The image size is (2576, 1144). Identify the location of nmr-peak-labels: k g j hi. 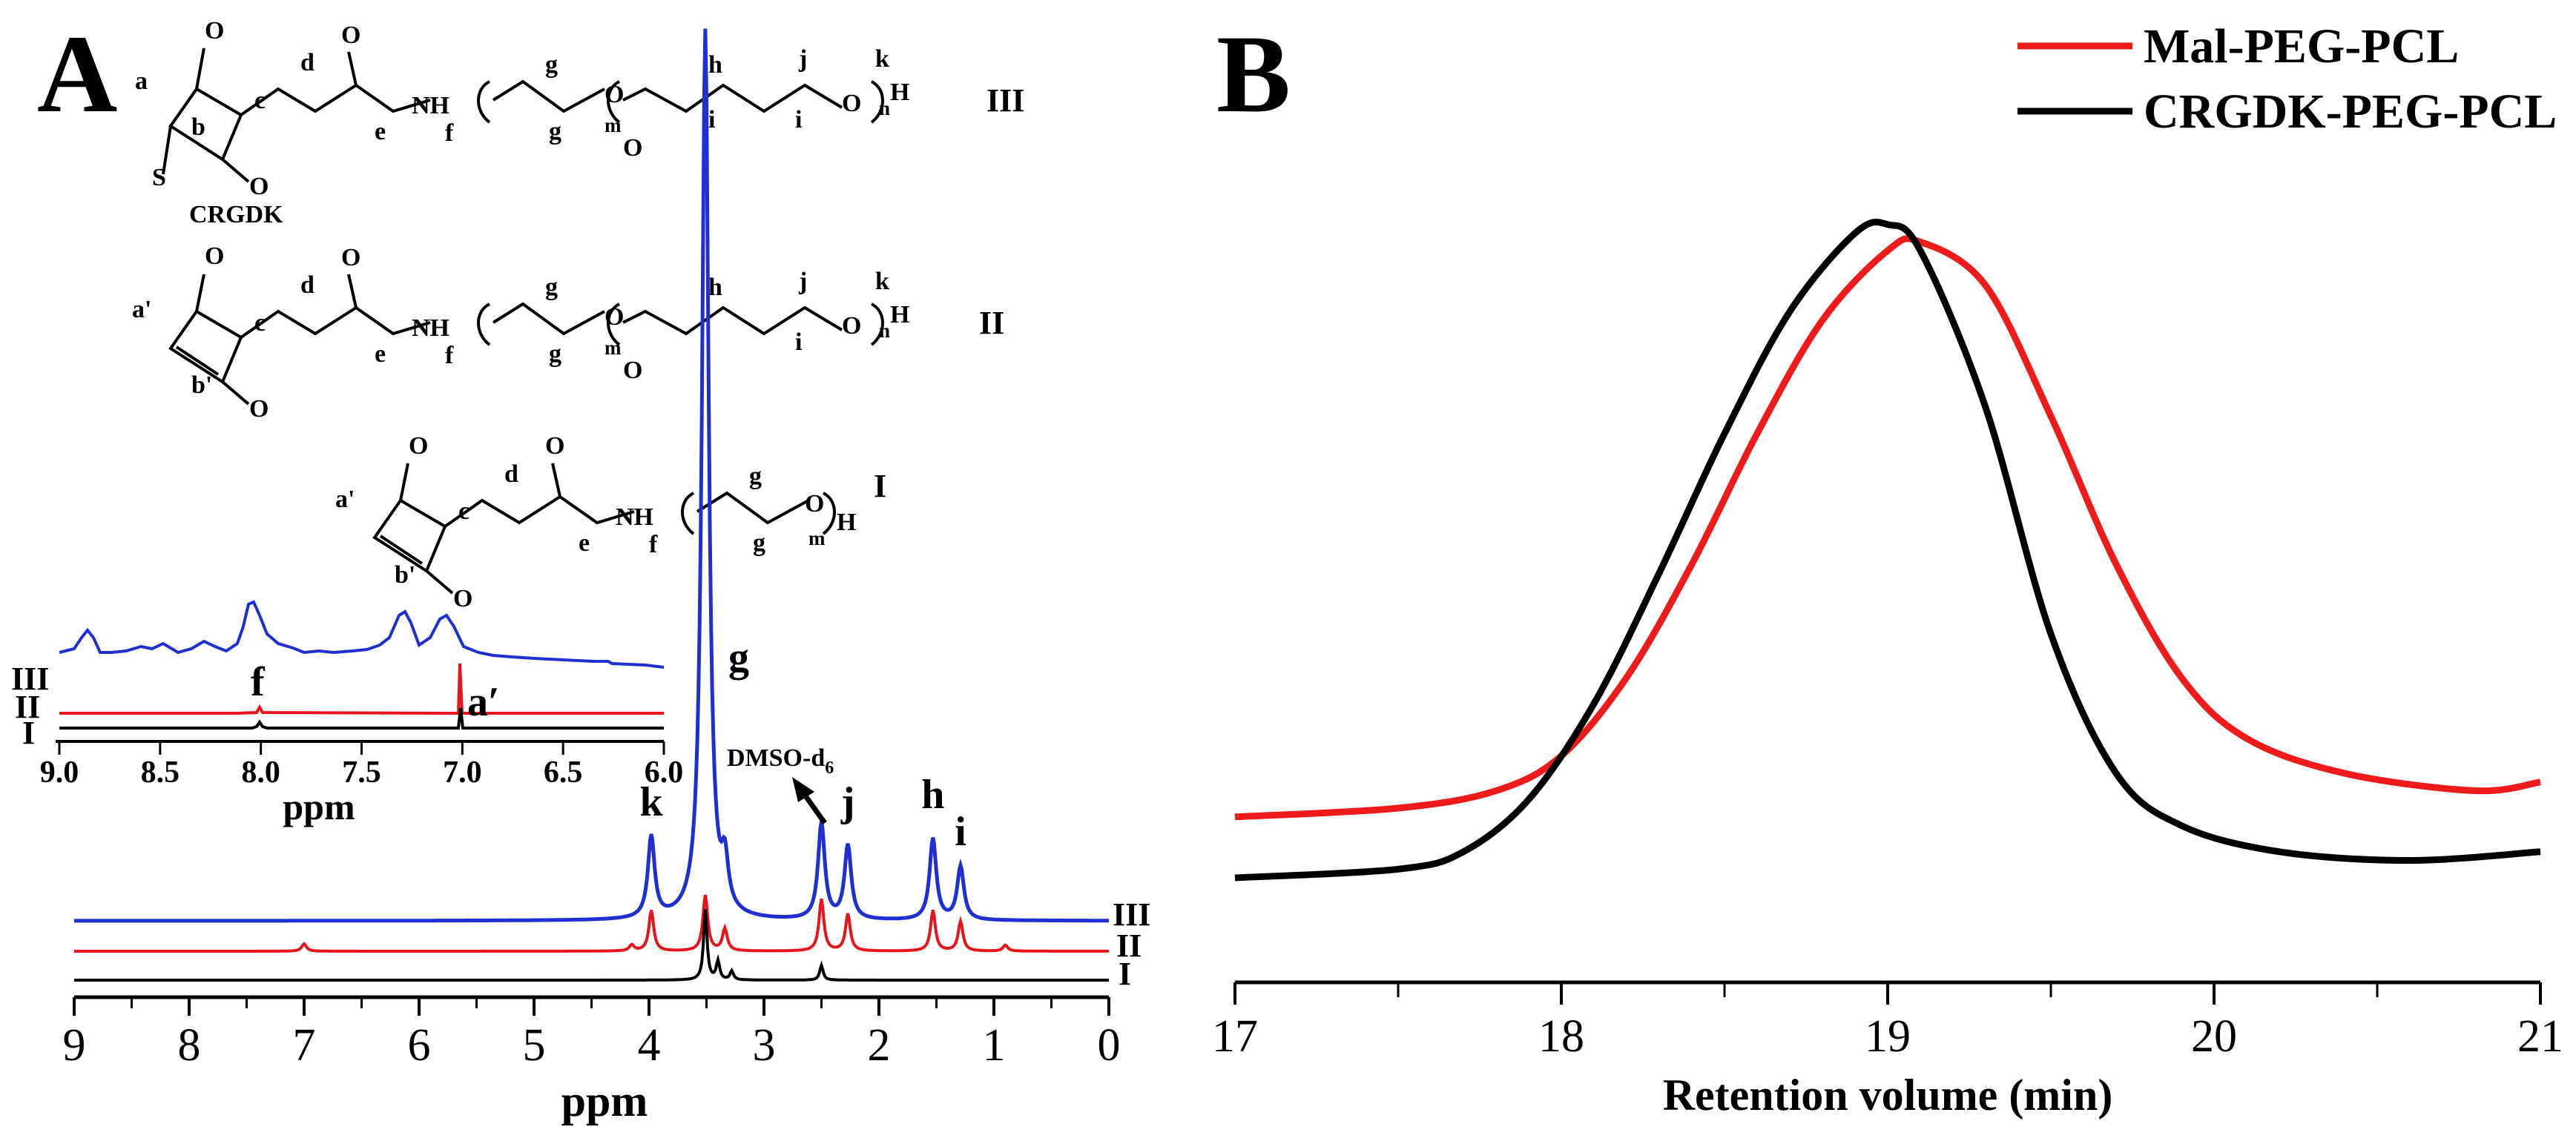
(803, 745).